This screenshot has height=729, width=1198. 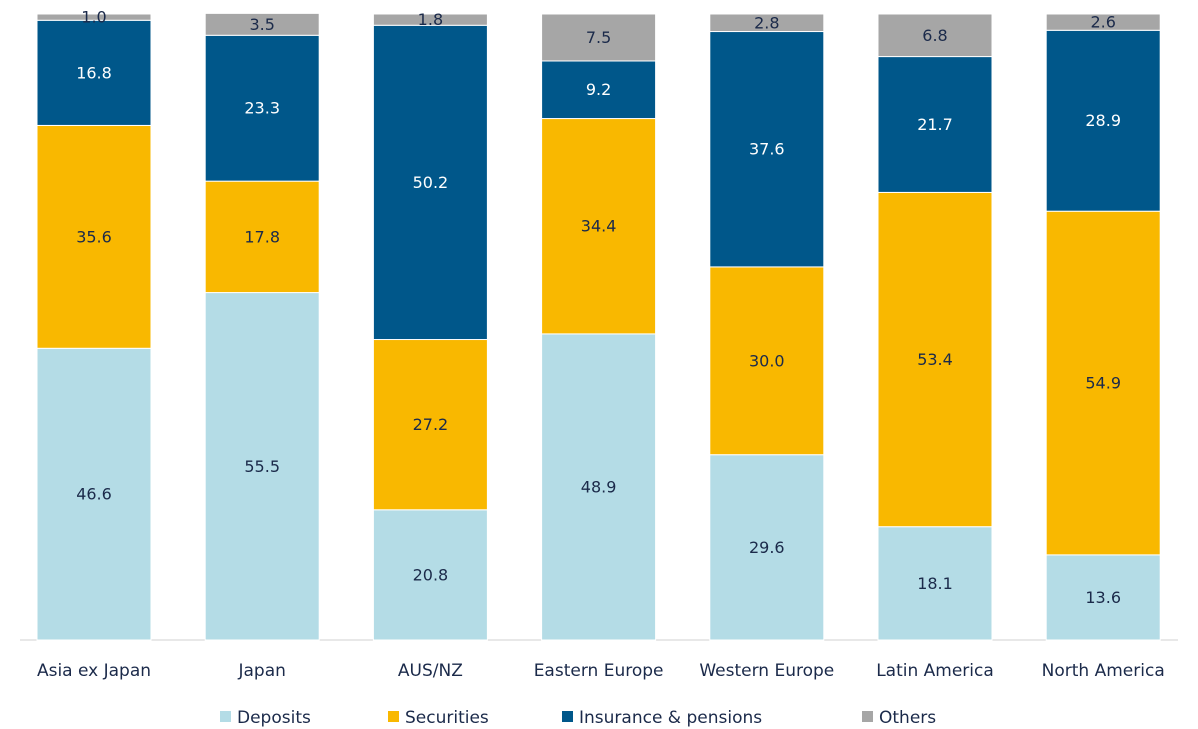 I want to click on data-label: 46.6, so click(x=94, y=494).